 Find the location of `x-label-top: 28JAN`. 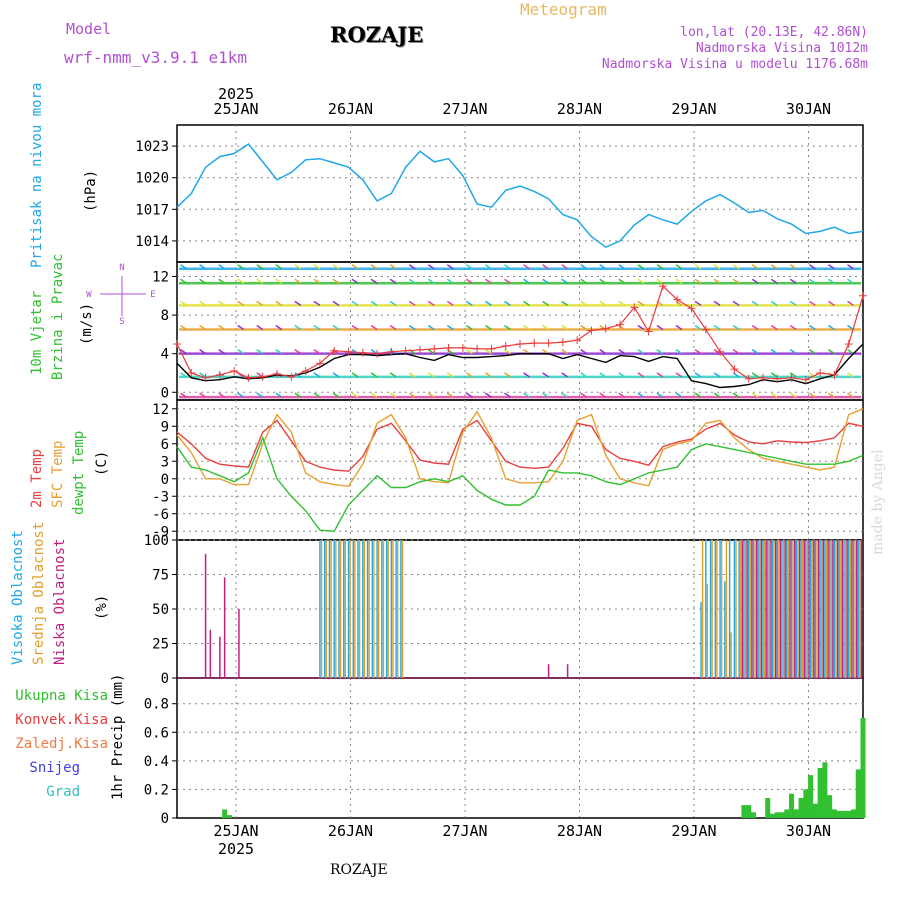

x-label-top: 28JAN is located at coordinates (579, 109).